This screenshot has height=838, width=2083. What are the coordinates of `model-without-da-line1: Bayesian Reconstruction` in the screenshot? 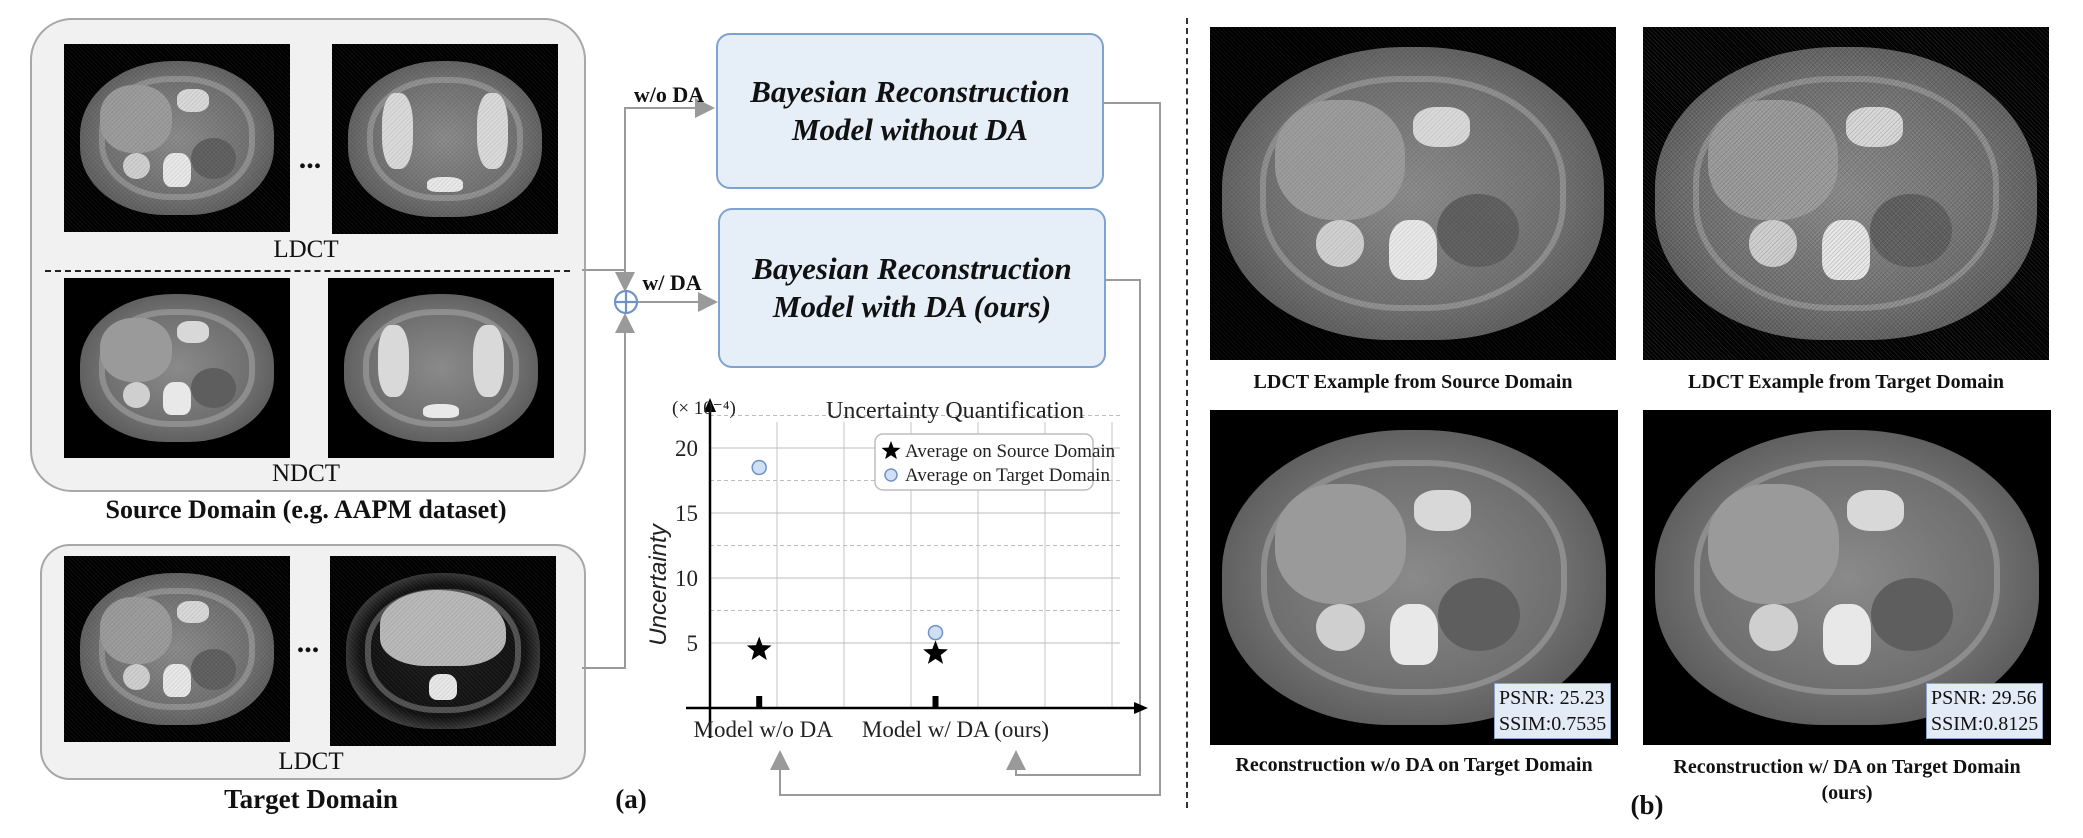 It's located at (910, 92).